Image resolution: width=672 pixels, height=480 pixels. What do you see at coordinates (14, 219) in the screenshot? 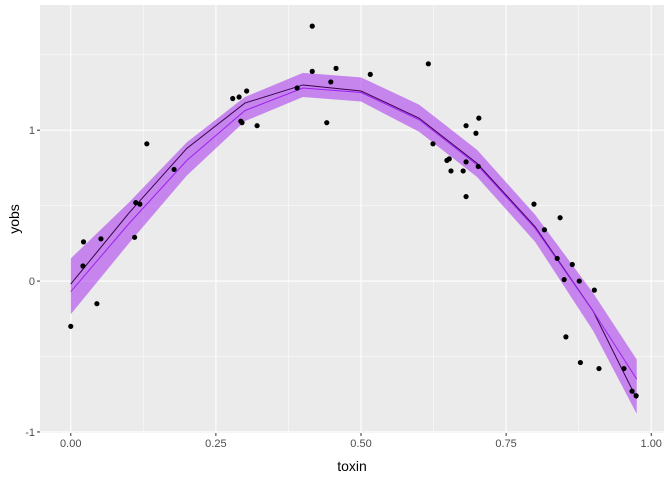
I see `y-axis-title: yobs` at bounding box center [14, 219].